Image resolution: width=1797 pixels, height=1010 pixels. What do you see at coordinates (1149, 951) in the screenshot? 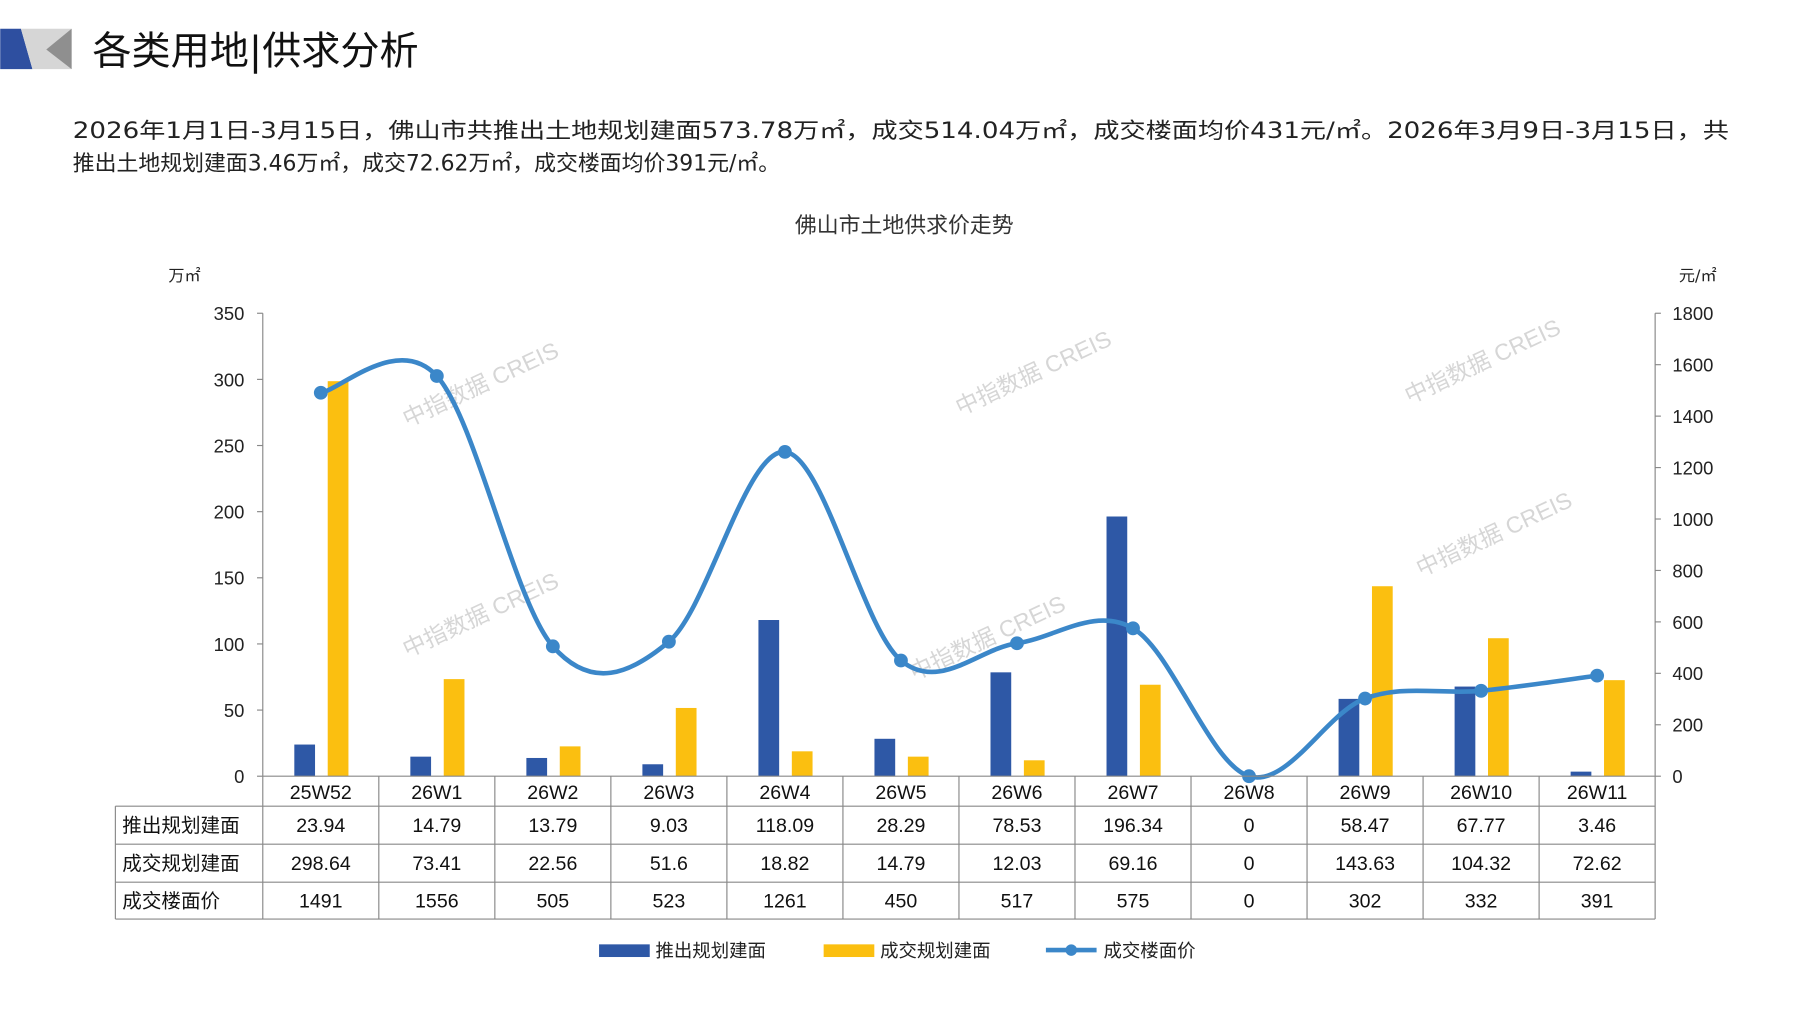
I see `legend-label-price: 成交楼面价` at bounding box center [1149, 951].